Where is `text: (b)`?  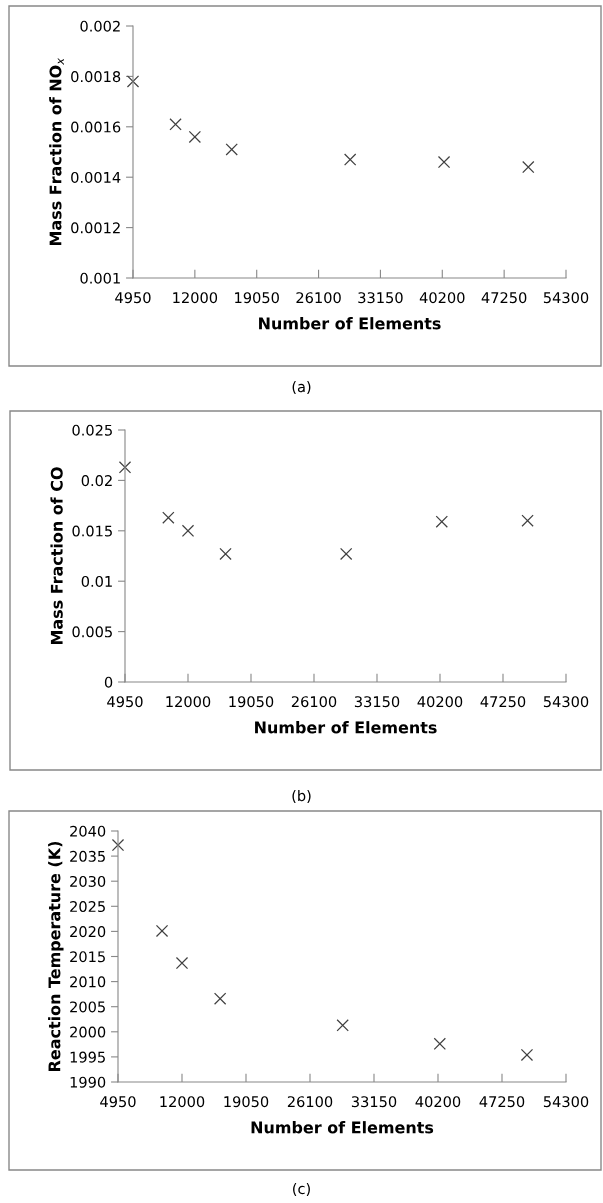 text: (b) is located at coordinates (301, 796).